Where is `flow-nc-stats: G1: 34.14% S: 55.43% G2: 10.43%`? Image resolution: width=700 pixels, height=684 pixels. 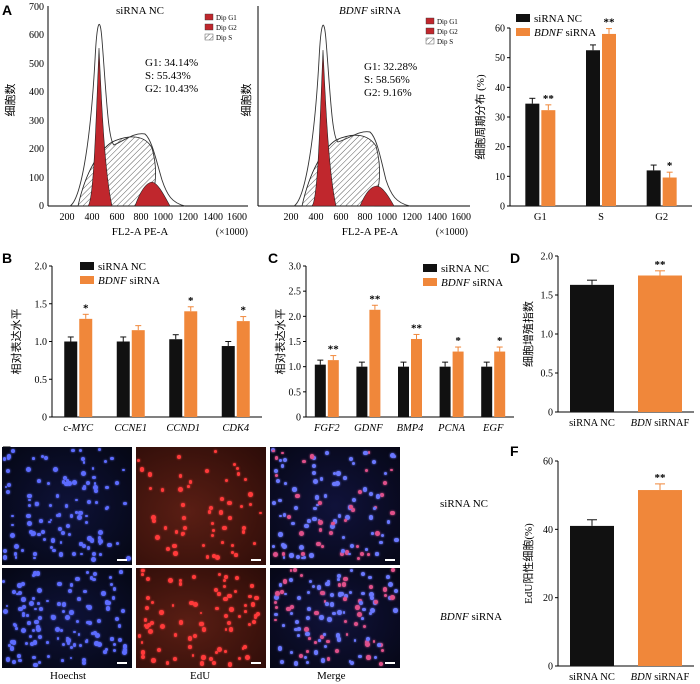 flow-nc-stats: G1: 34.14% S: 55.43% G2: 10.43% is located at coordinates (171, 76).